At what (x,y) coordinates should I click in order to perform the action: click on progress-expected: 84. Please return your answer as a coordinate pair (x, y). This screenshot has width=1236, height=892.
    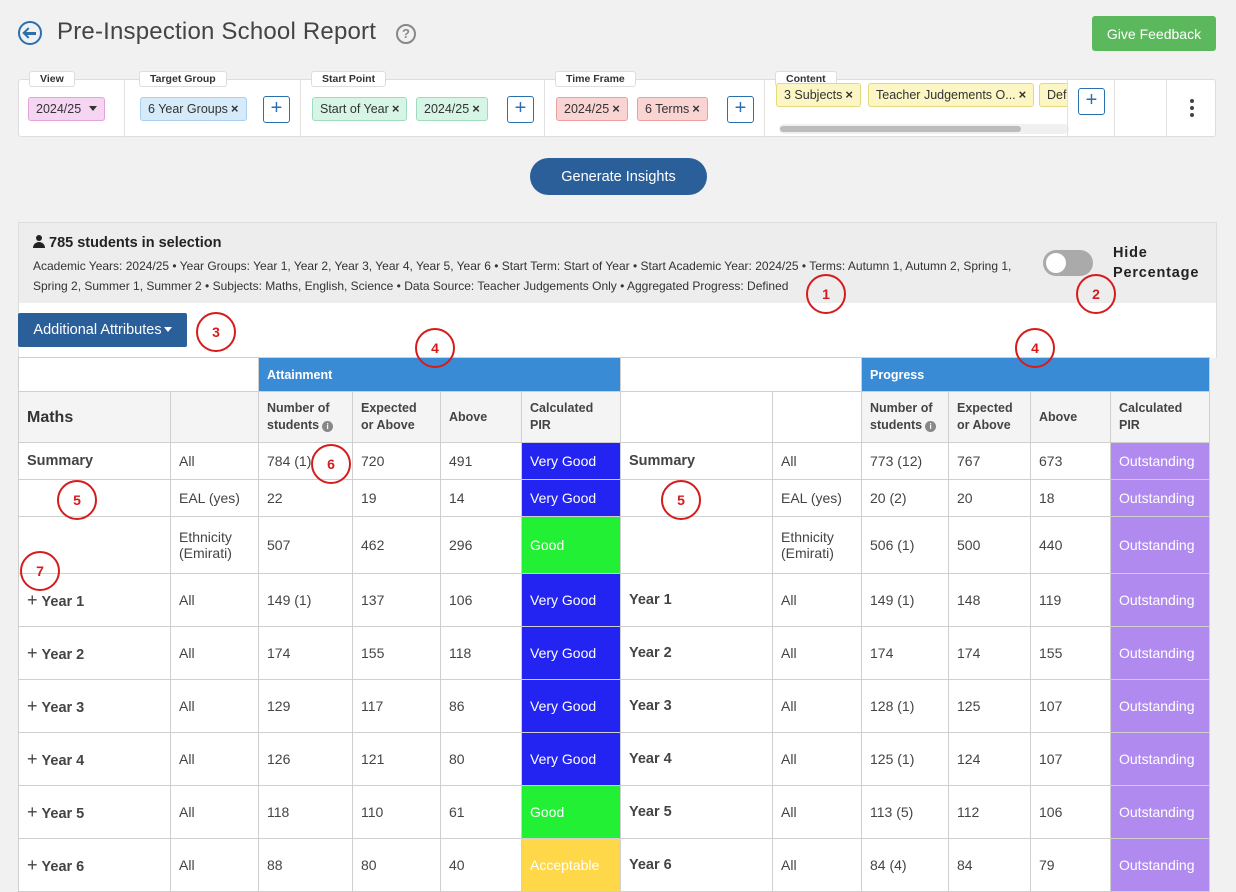
    Looking at the image, I should click on (989, 865).